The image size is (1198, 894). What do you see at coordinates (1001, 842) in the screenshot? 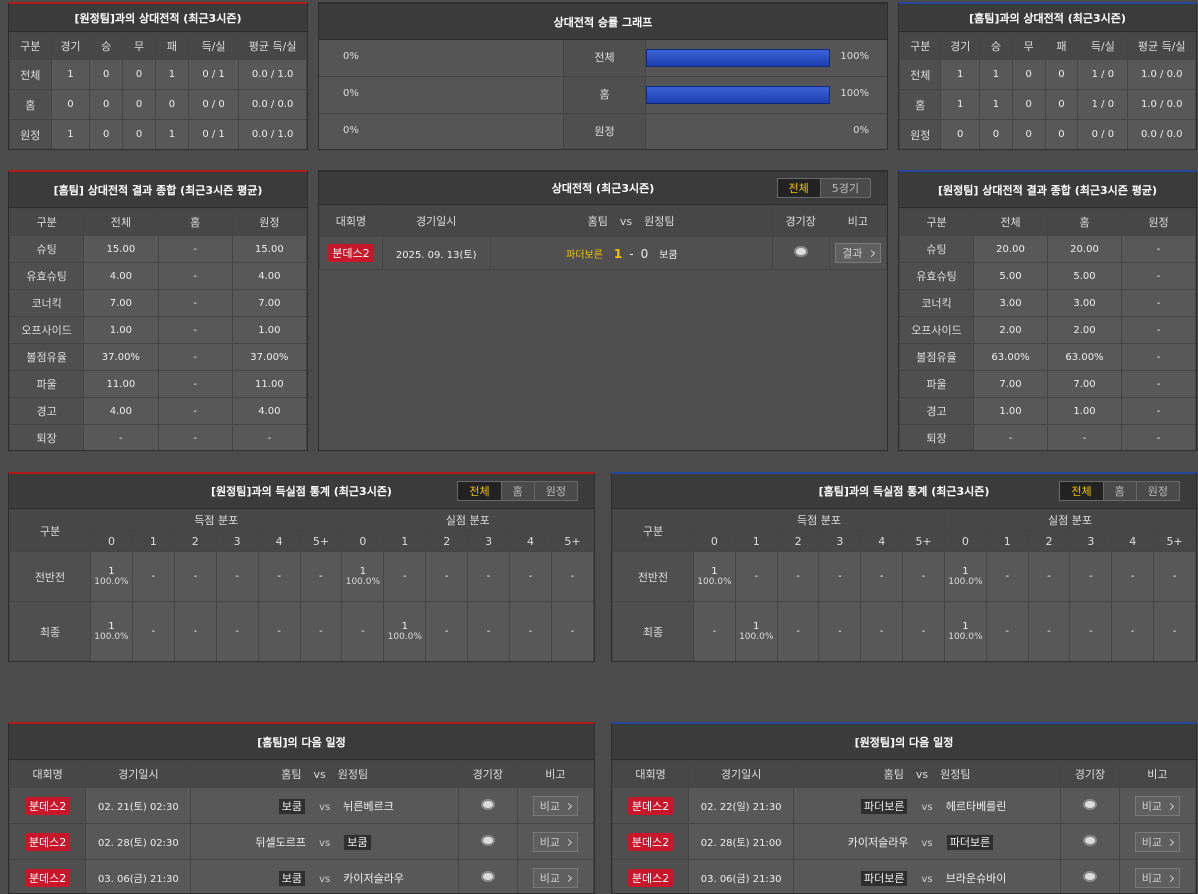
I see `away-team: 파더보른` at bounding box center [1001, 842].